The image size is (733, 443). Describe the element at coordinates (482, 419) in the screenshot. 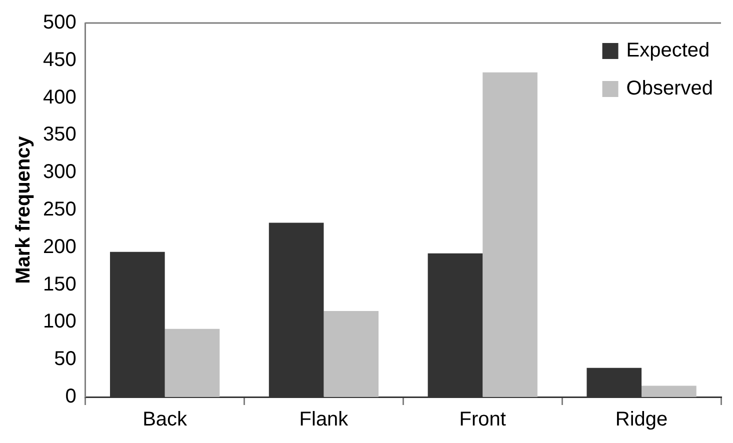

I see `x-tick-label: Front` at that location.